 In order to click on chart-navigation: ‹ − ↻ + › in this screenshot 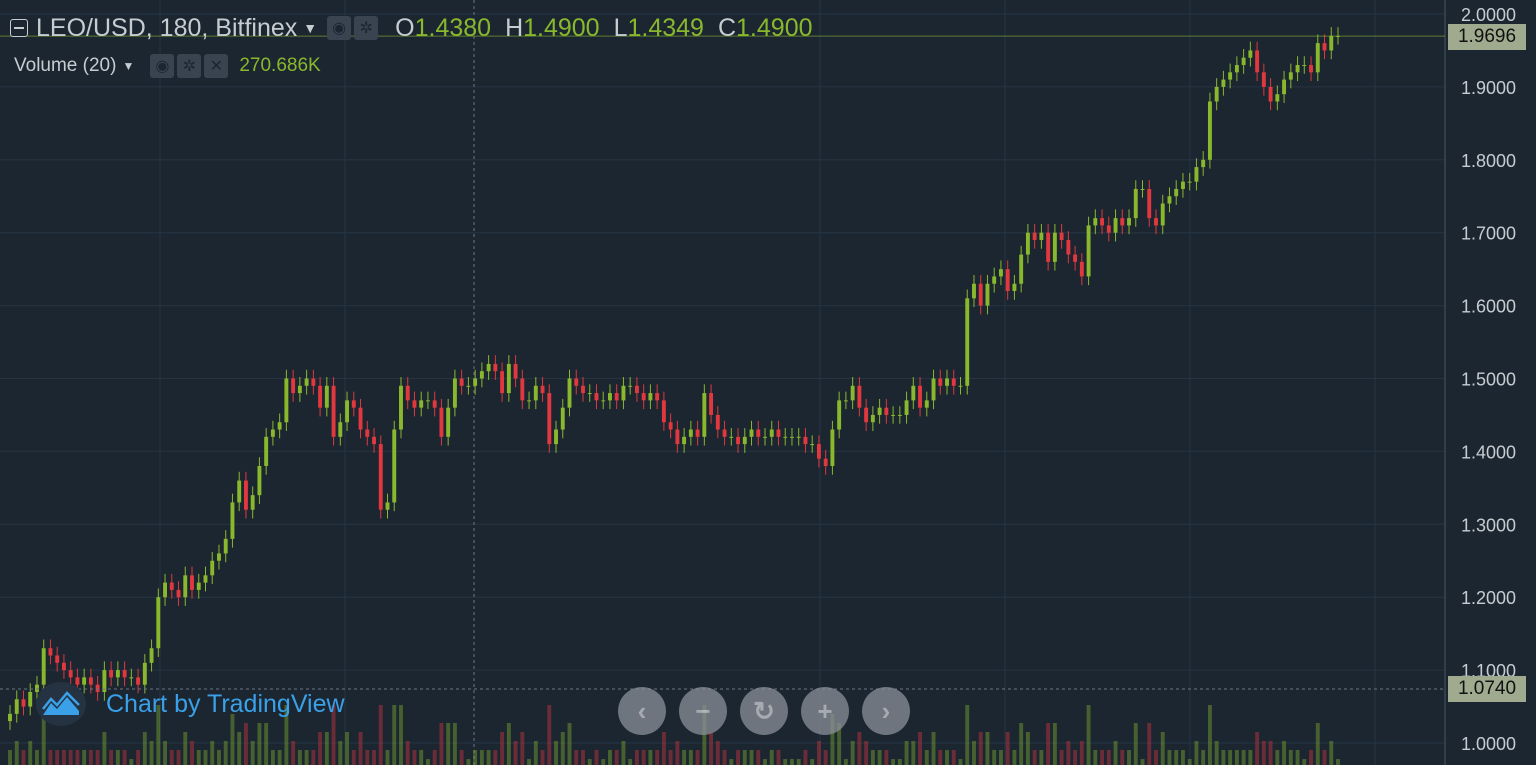, I will do `click(770, 711)`.